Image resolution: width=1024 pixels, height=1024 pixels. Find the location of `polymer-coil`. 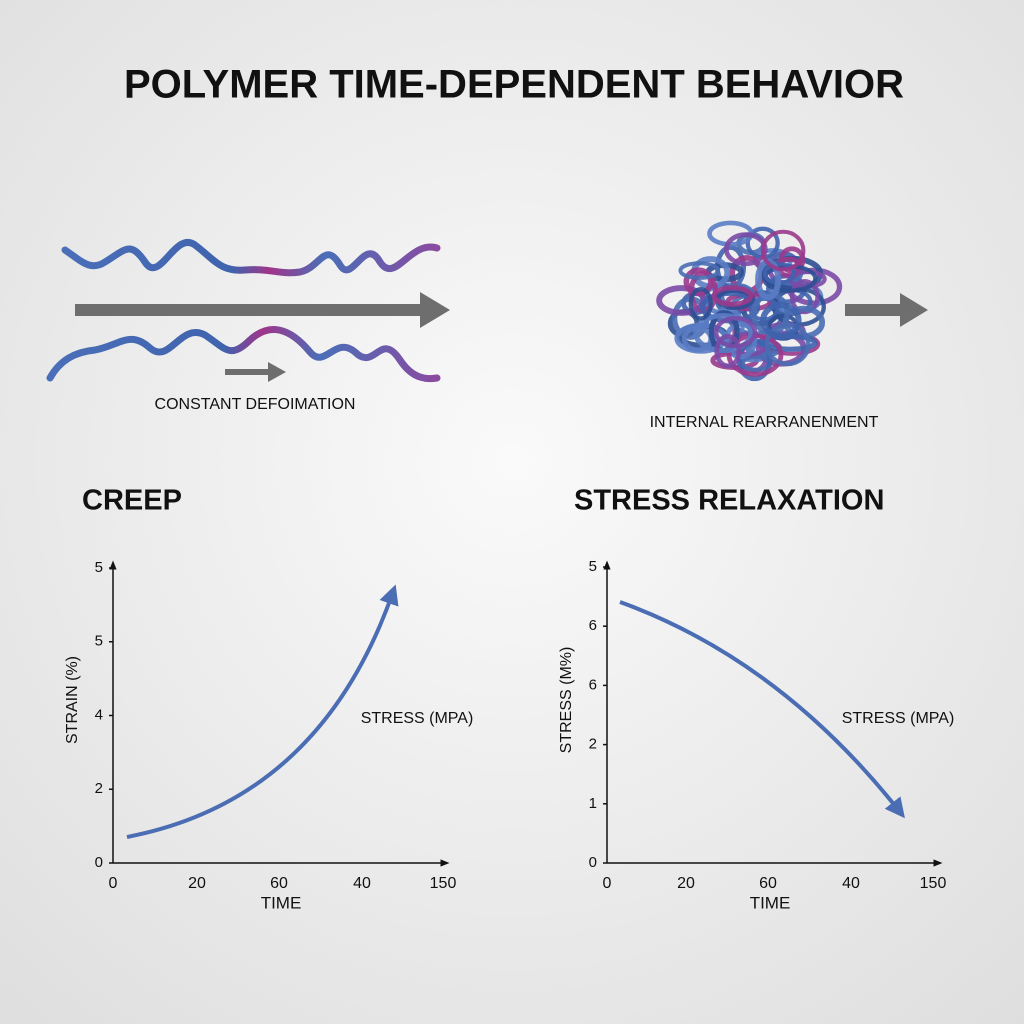

polymer-coil is located at coordinates (749, 301).